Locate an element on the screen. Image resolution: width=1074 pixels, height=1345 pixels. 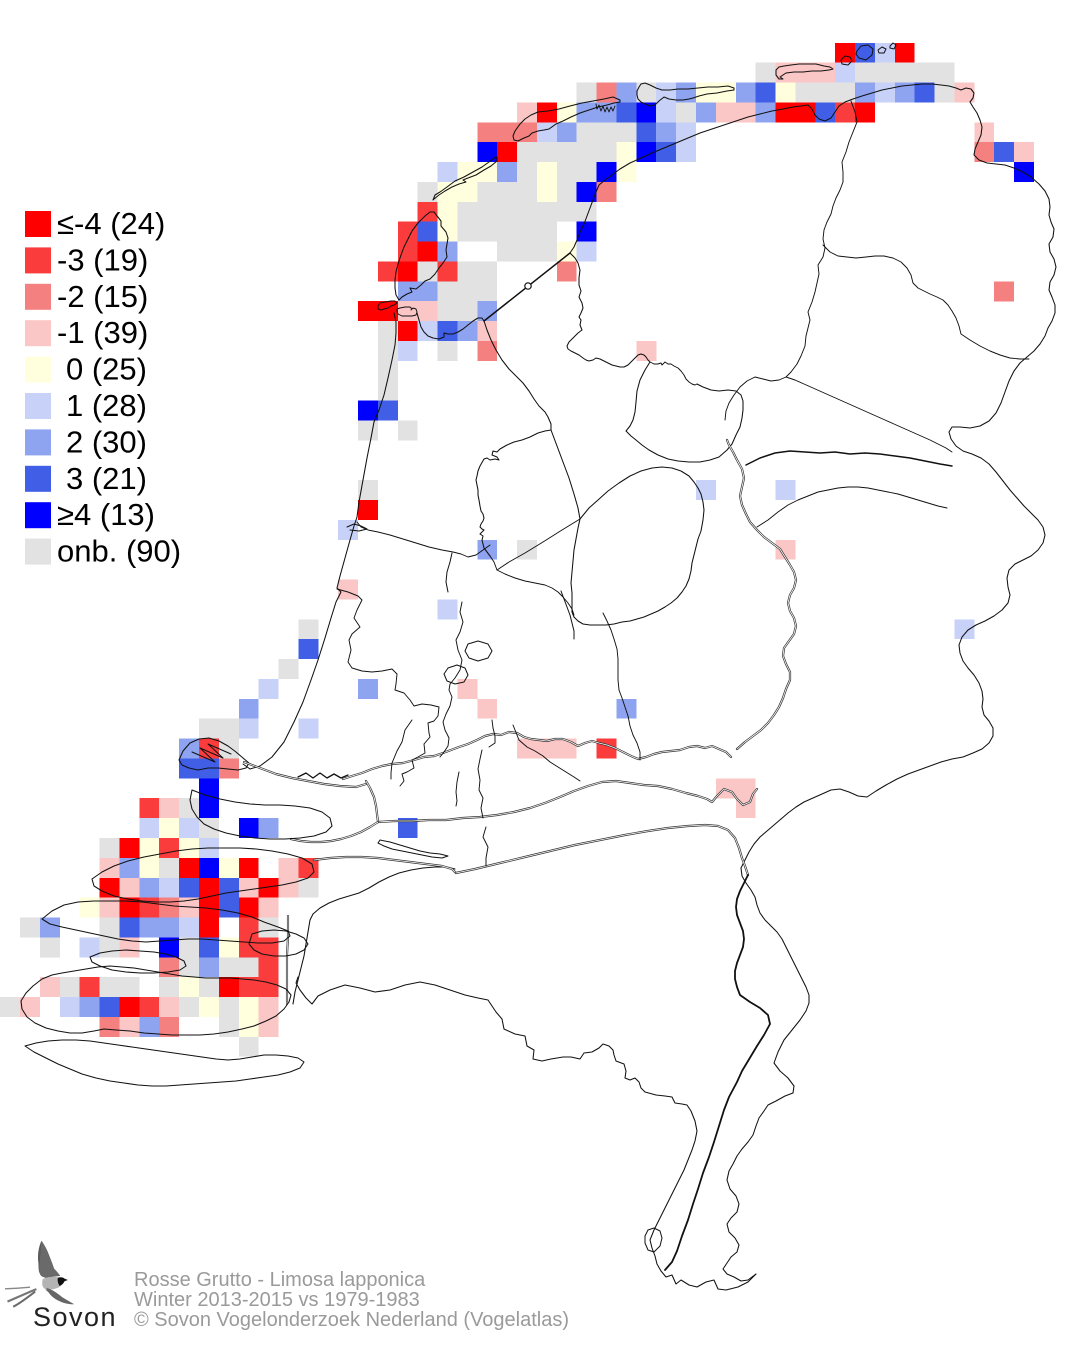
svg-text: -2 (15) is located at coordinates (102, 296).